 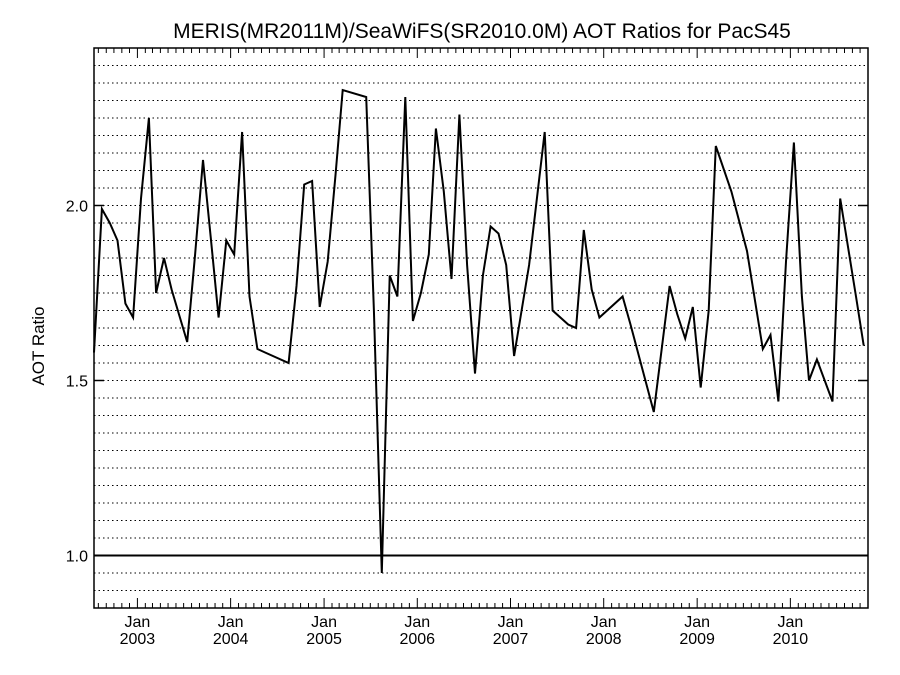 What do you see at coordinates (791, 639) in the screenshot?
I see `x-tick-label-year: 2010` at bounding box center [791, 639].